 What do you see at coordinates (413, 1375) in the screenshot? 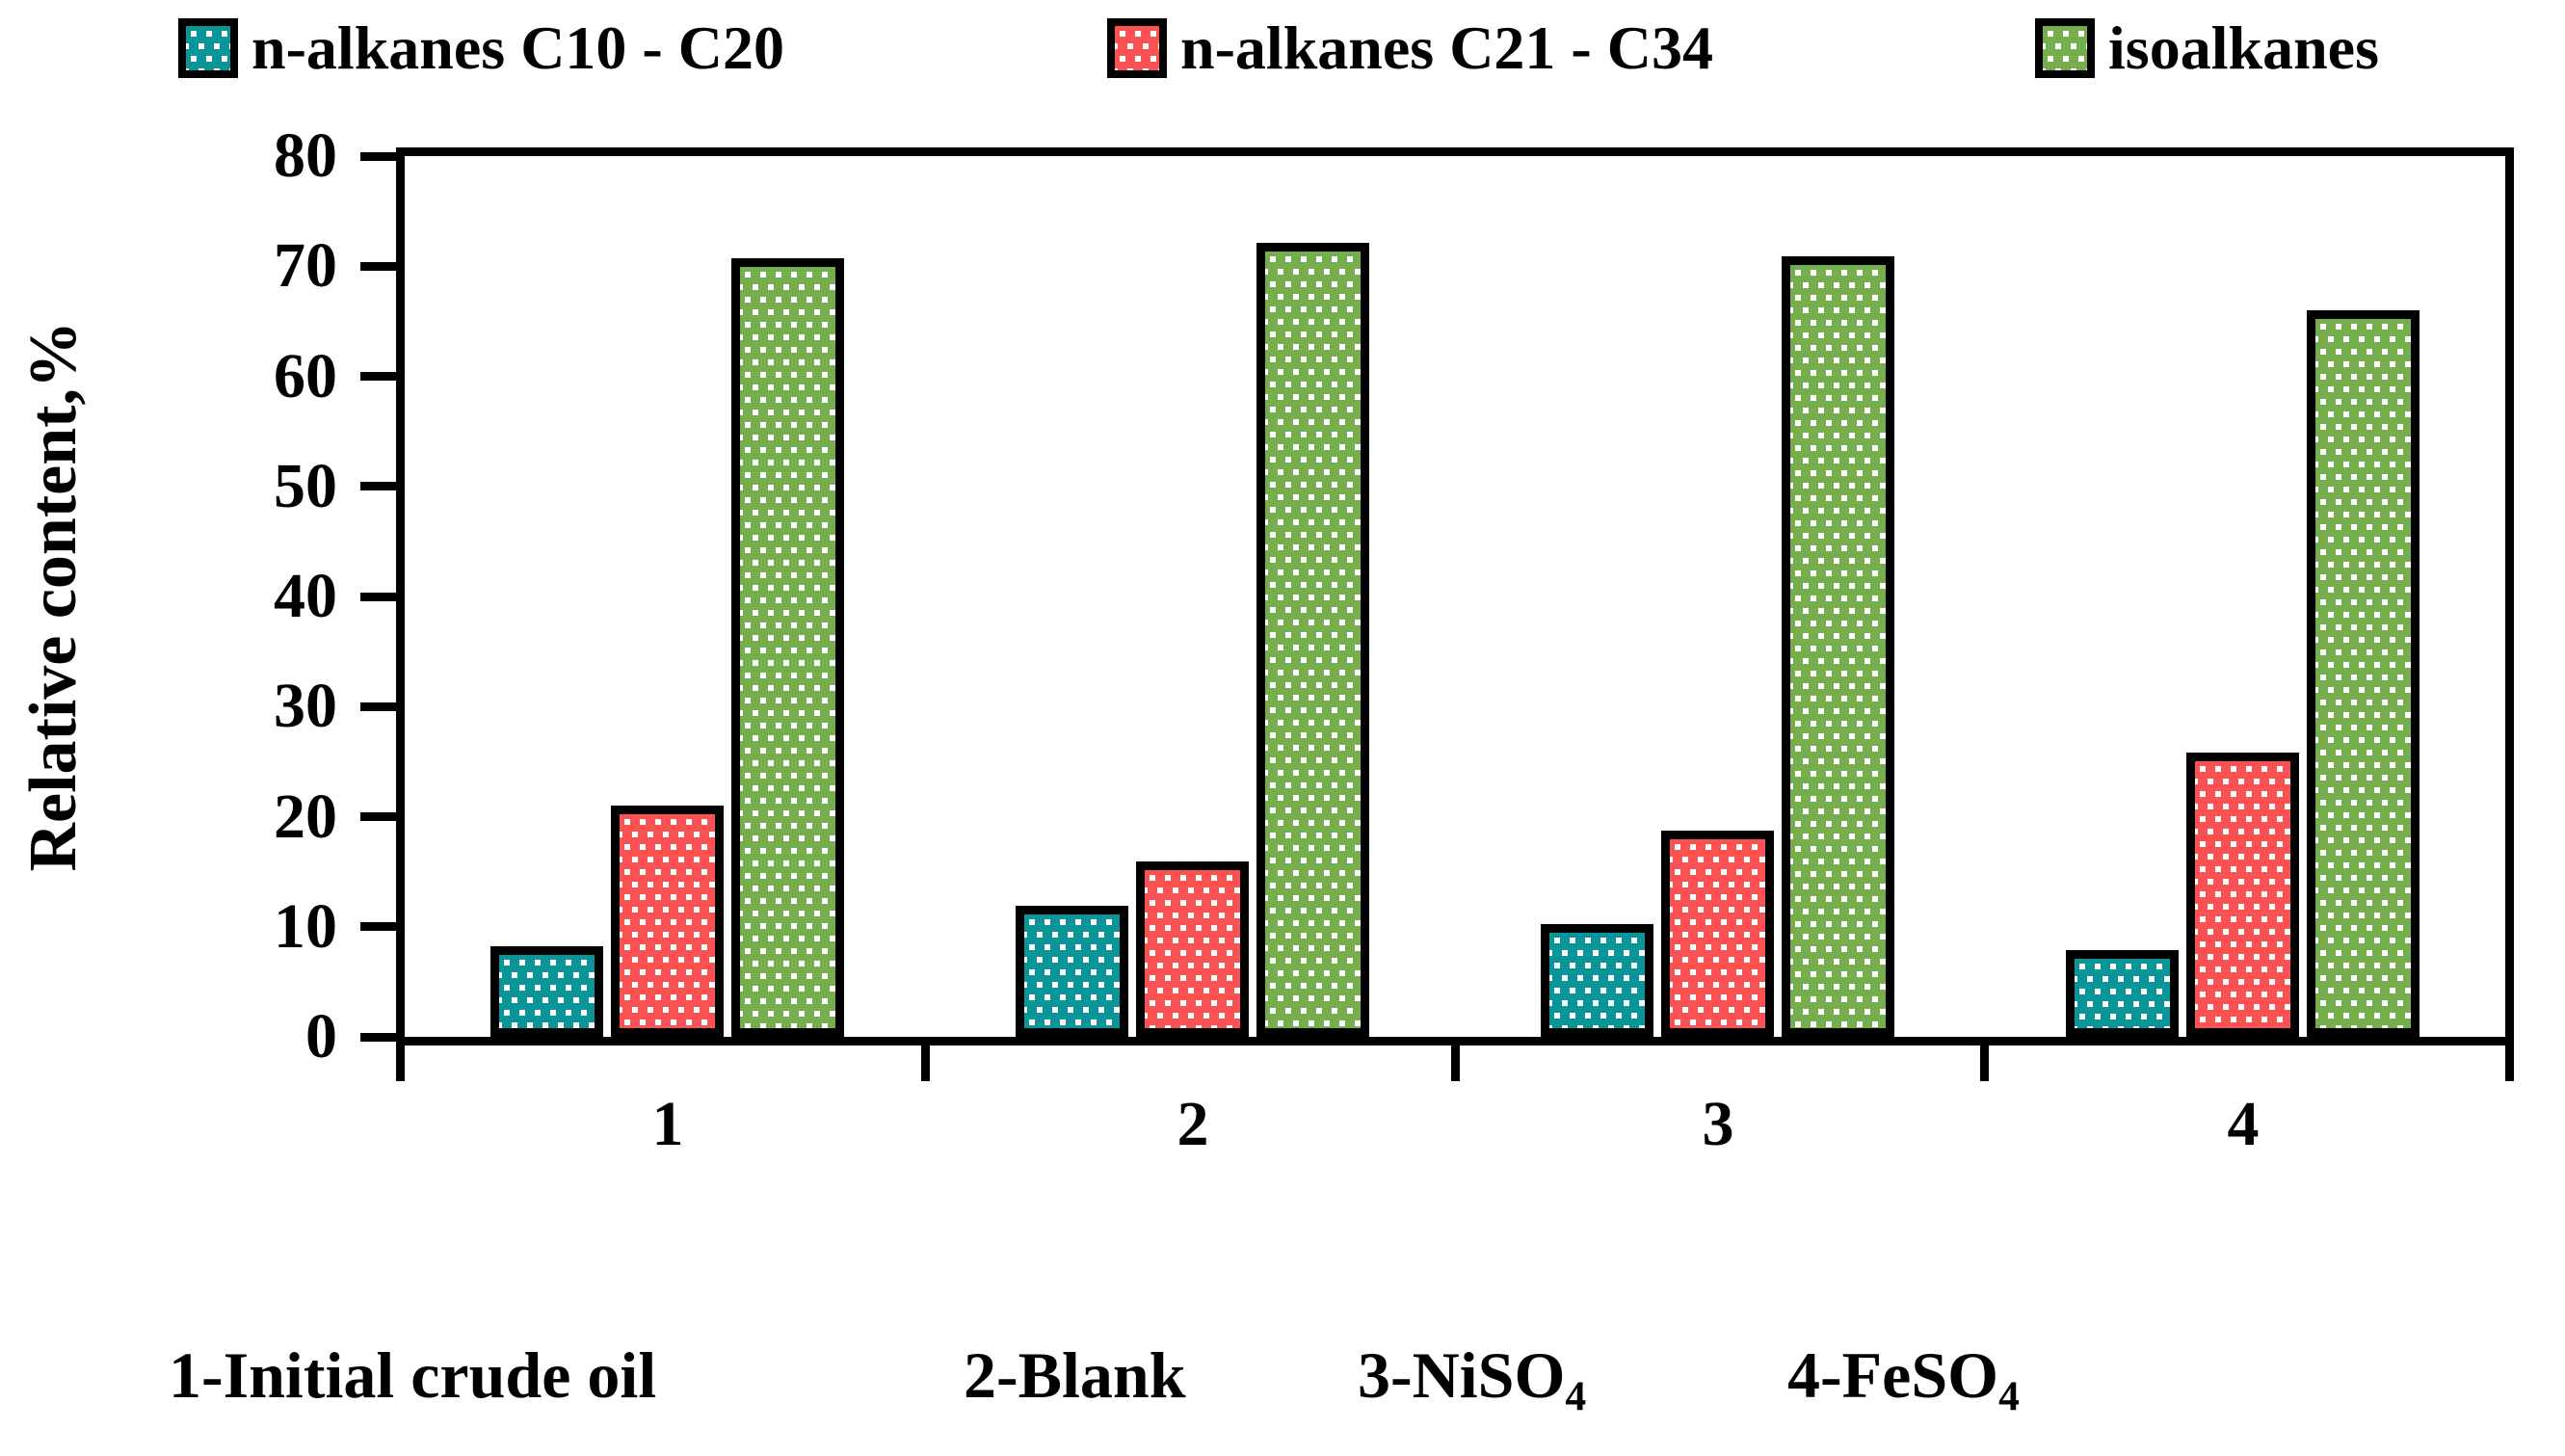
I see `caption-item-1: 1-Initial crude oil` at bounding box center [413, 1375].